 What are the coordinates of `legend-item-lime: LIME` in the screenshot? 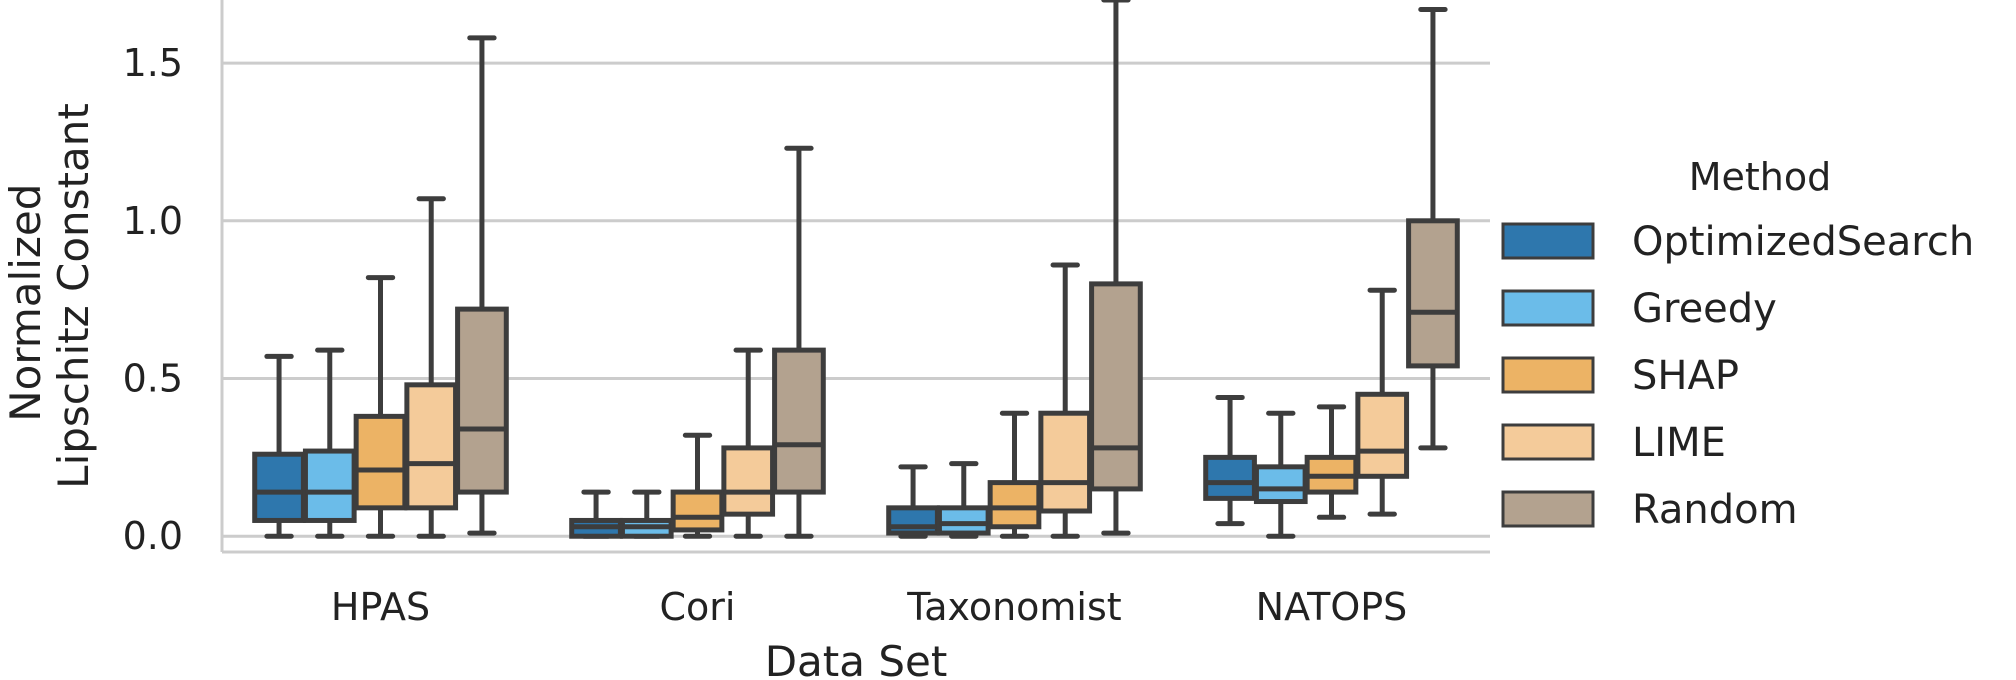 It's located at (1613, 443).